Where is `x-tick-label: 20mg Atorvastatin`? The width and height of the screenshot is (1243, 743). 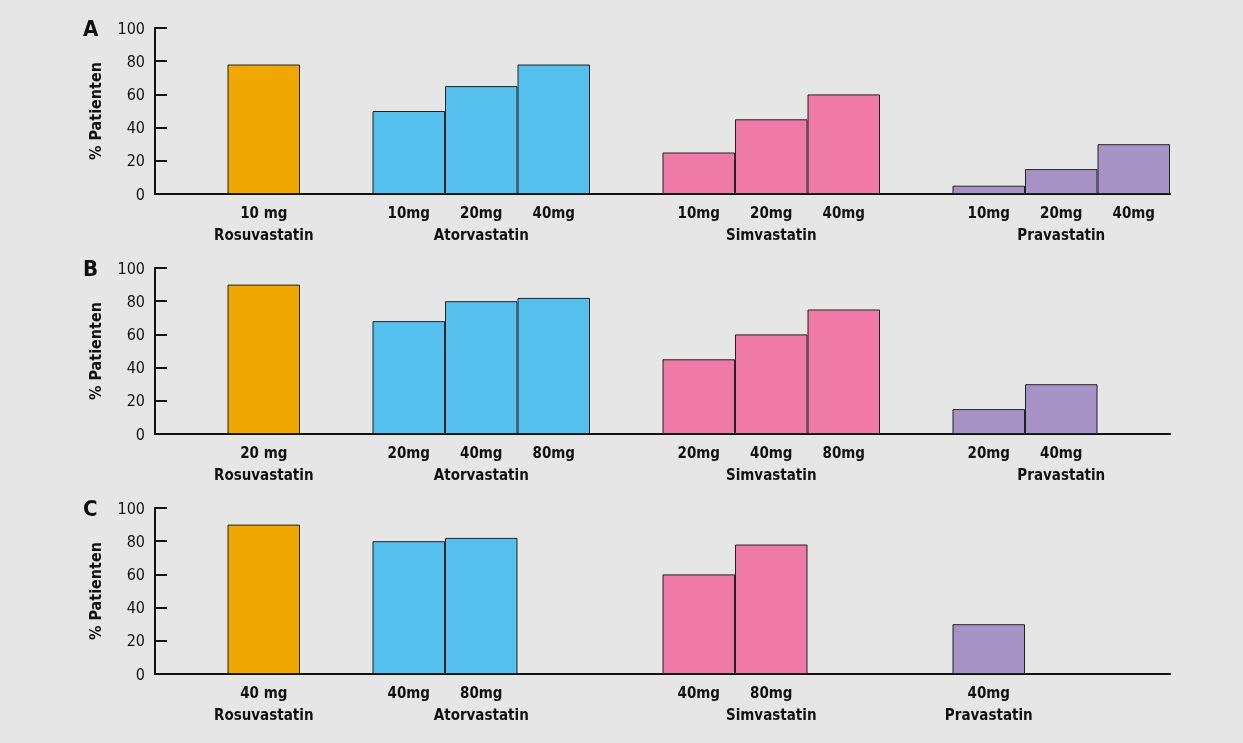
x-tick-label: 20mg Atorvastatin is located at coordinates (481, 224).